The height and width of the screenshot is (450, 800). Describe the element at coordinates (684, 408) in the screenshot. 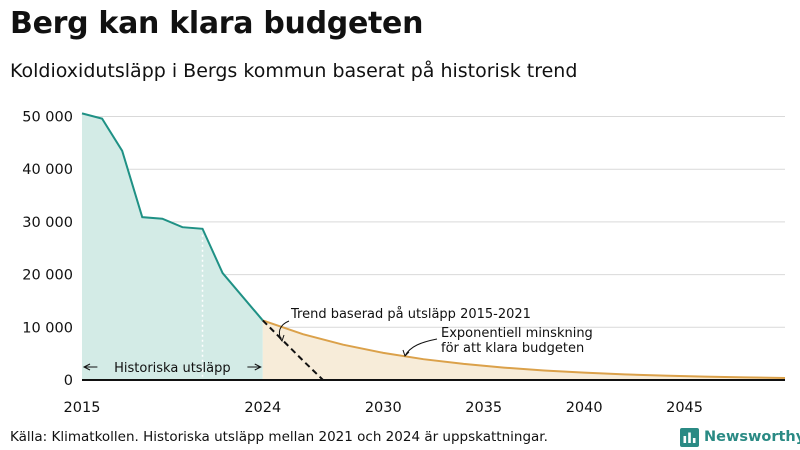

I see `x-tick-label: 2045` at that location.